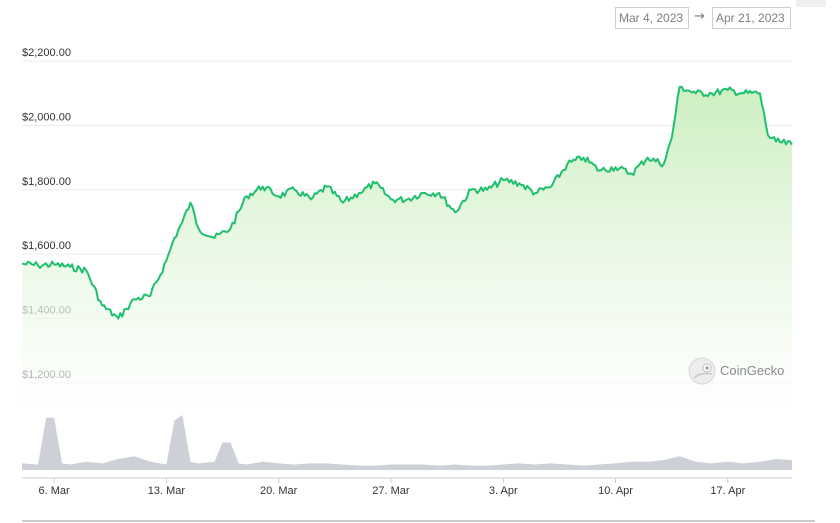 The height and width of the screenshot is (523, 840). What do you see at coordinates (46, 182) in the screenshot?
I see `y-tick-label: $1,800.00` at bounding box center [46, 182].